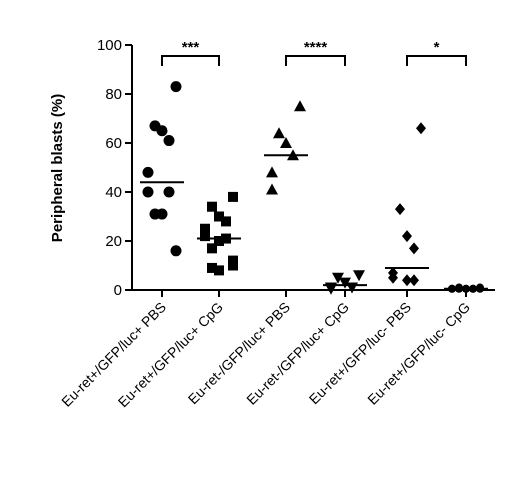 The height and width of the screenshot is (481, 520). Describe the element at coordinates (57, 168) in the screenshot. I see `y-axis-label: Peripheral blasts (%)` at that location.